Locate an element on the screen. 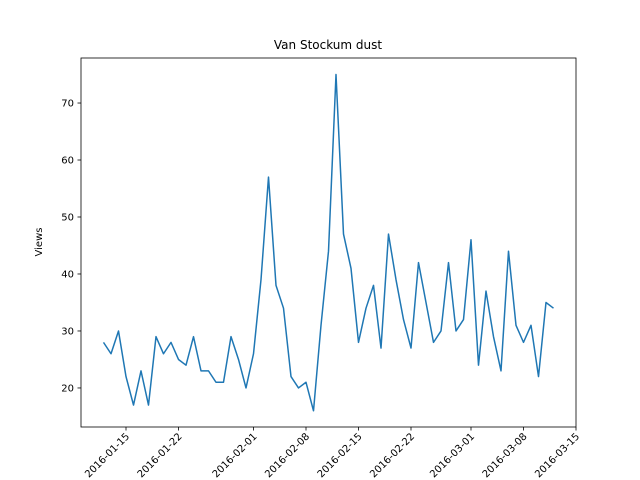  y-tick-label: 30 is located at coordinates (67, 331).